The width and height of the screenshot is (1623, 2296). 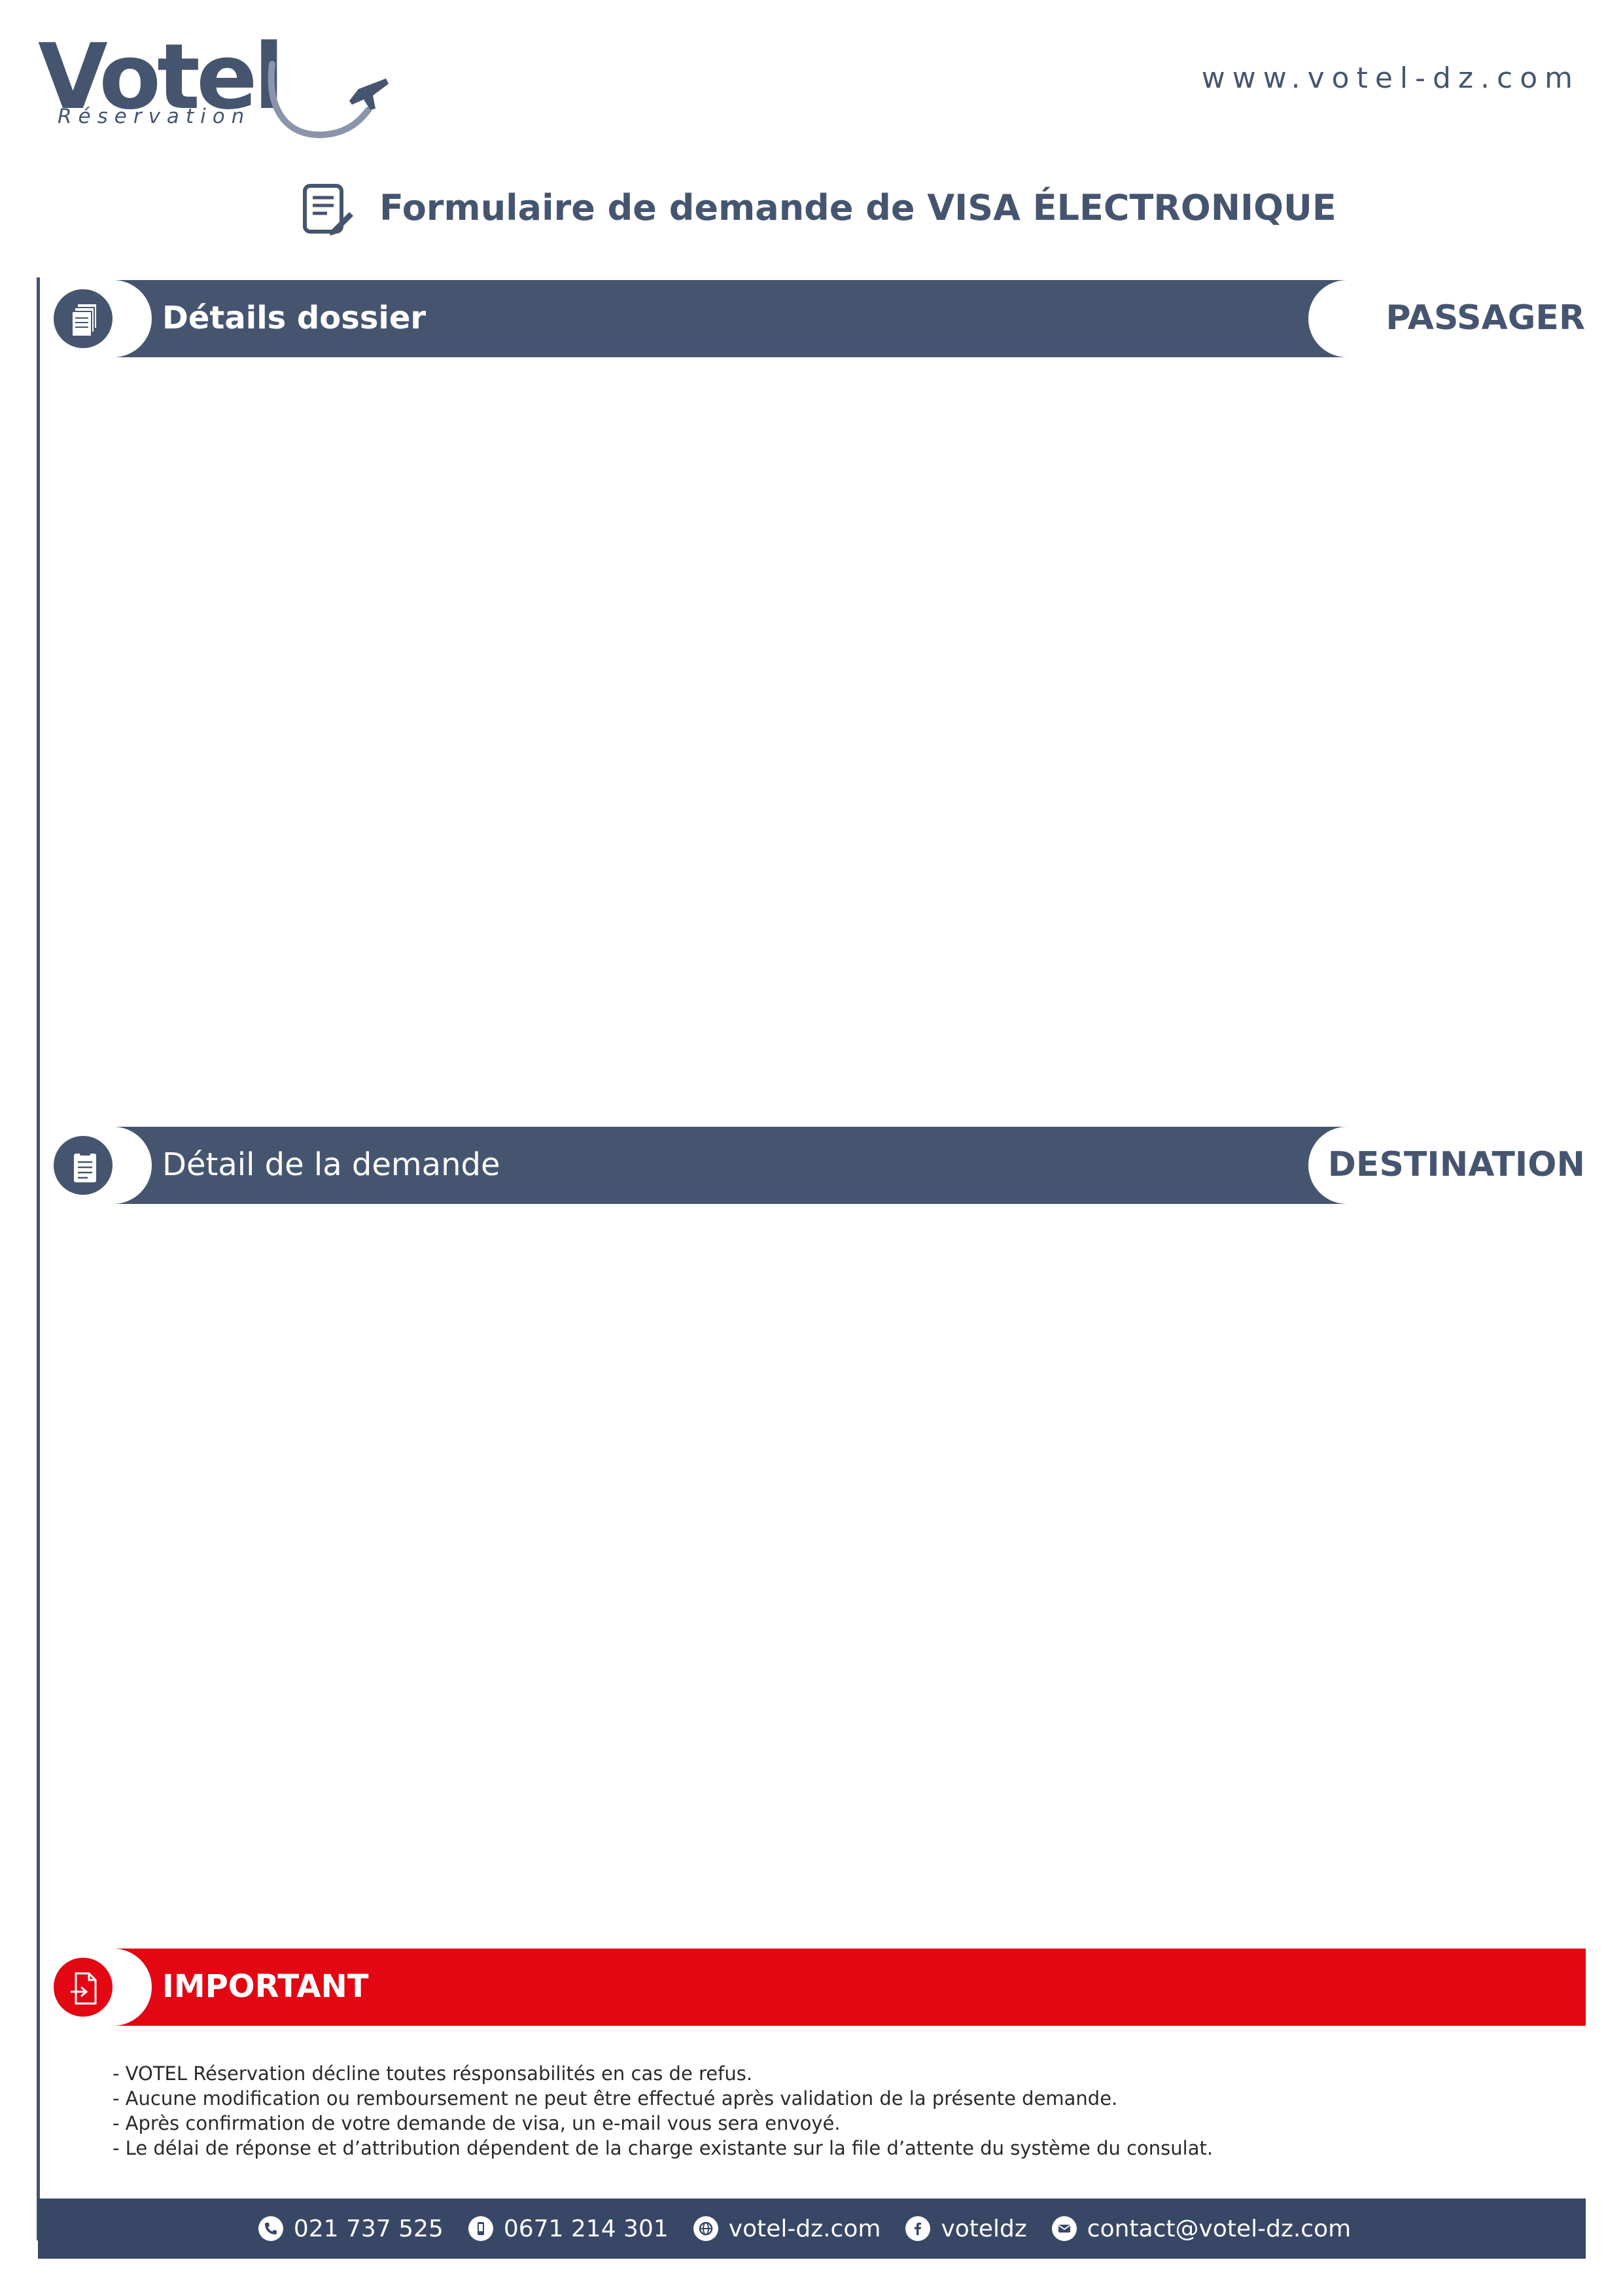 I want to click on section-title-demande: Détail de la demande, so click(x=331, y=1165).